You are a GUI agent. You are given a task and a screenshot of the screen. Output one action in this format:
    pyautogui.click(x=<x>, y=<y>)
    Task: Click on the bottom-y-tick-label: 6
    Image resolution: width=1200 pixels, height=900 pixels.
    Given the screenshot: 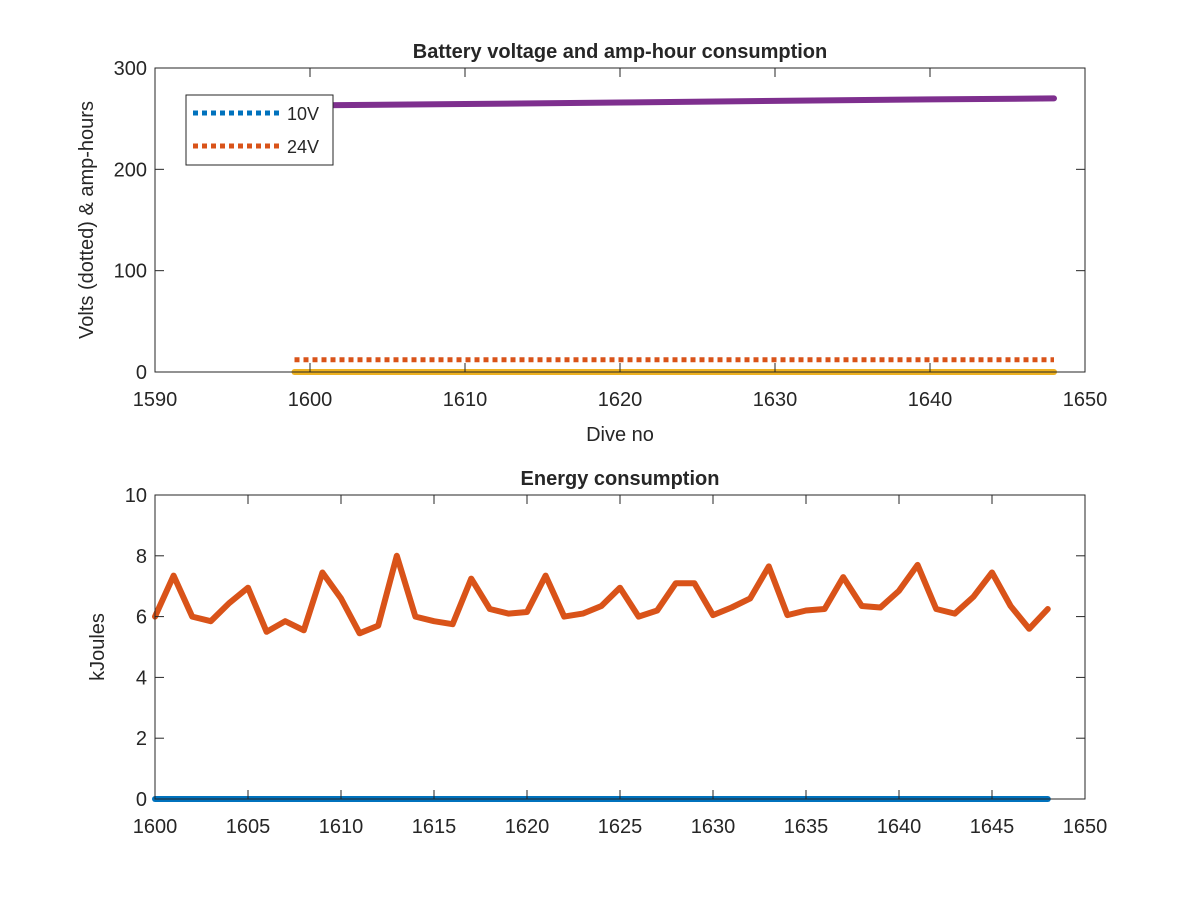 What is the action you would take?
    pyautogui.click(x=141, y=618)
    